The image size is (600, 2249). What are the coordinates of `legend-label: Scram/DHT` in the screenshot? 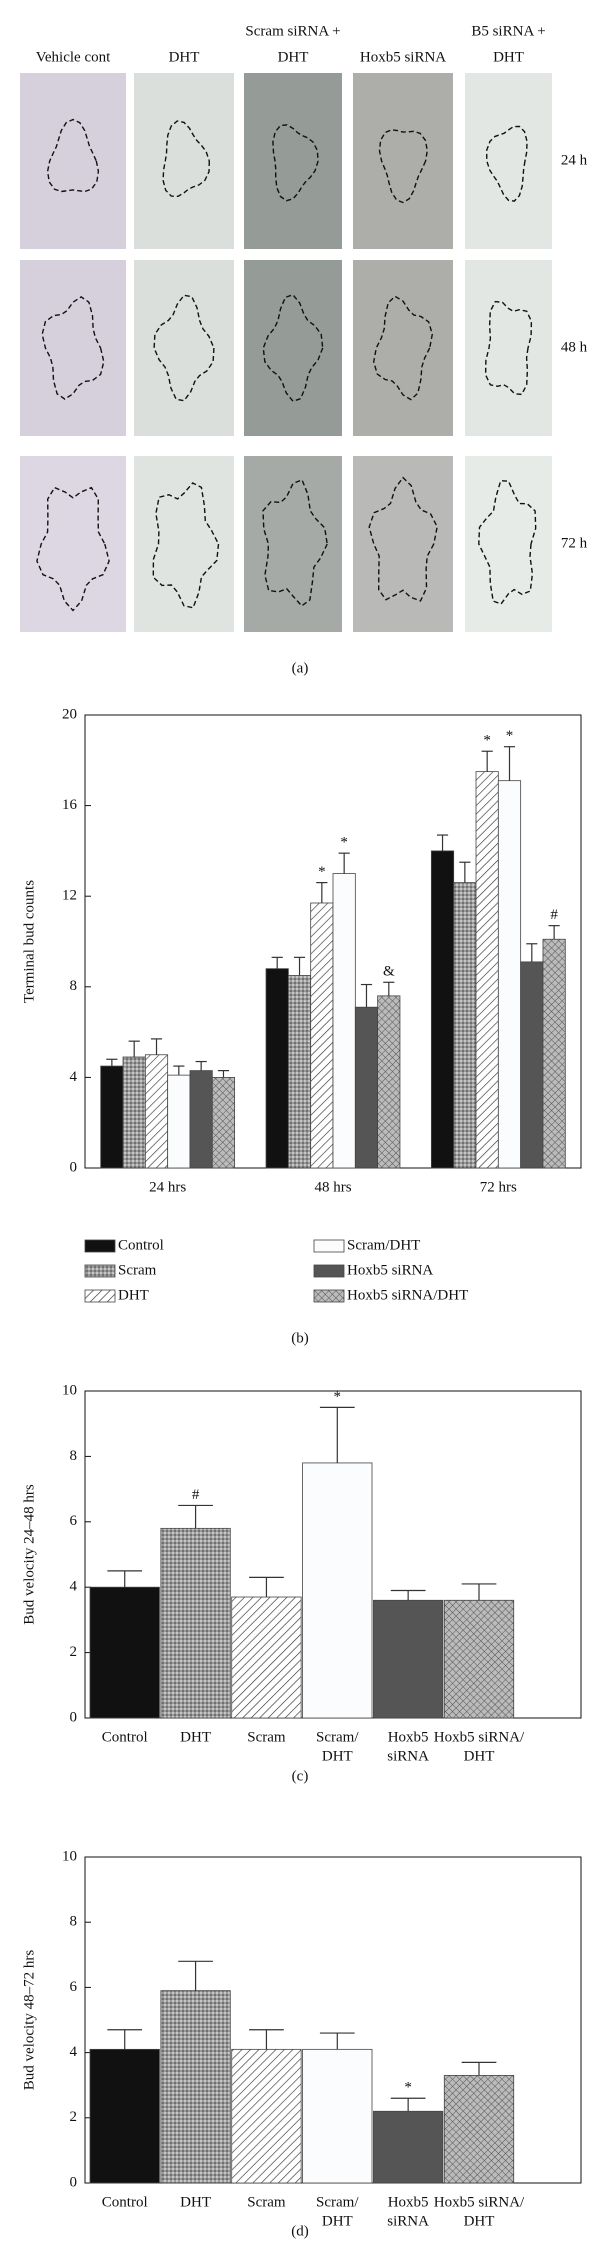 It's located at (383, 1245).